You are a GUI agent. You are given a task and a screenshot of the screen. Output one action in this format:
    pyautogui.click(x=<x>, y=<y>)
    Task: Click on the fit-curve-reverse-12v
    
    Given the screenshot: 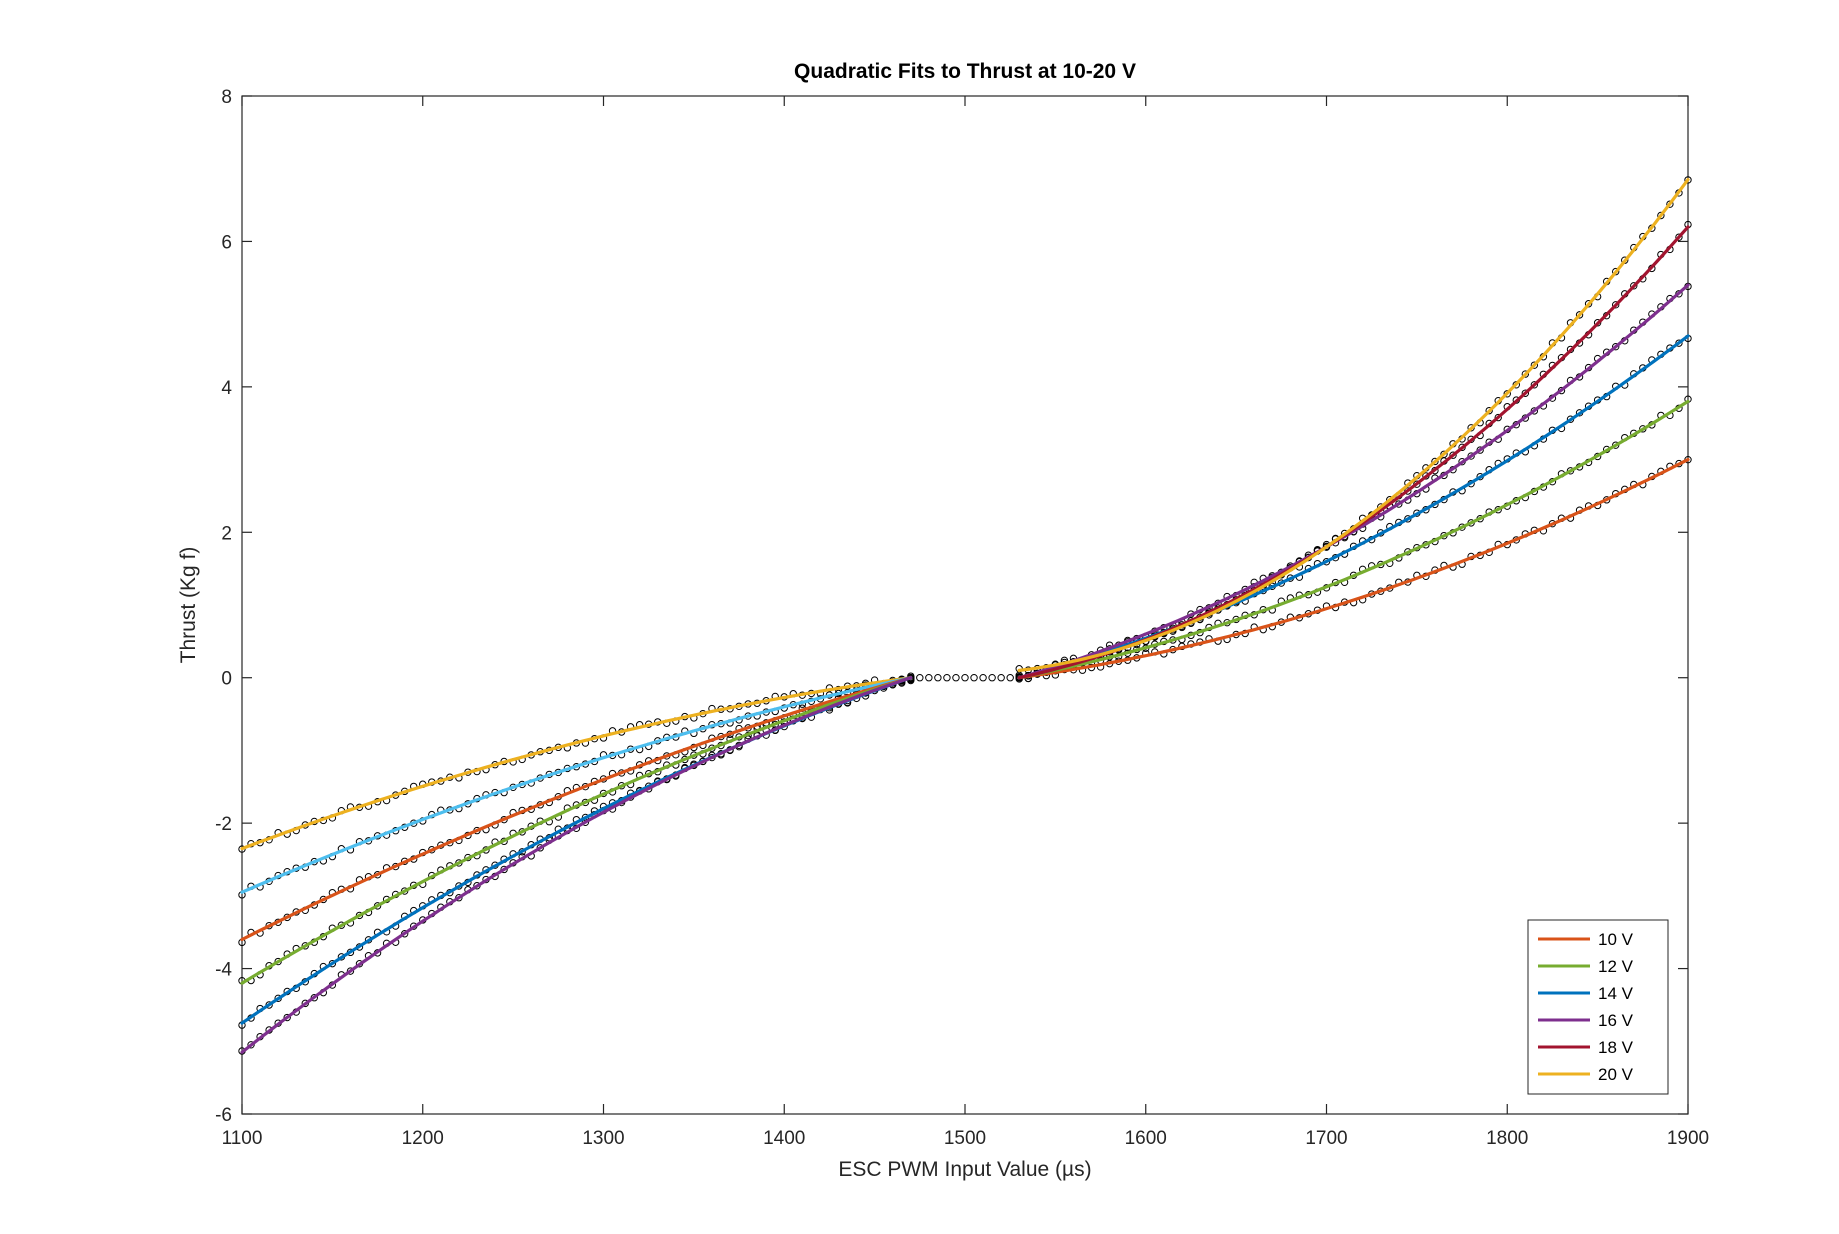 What is the action you would take?
    pyautogui.click(x=576, y=830)
    